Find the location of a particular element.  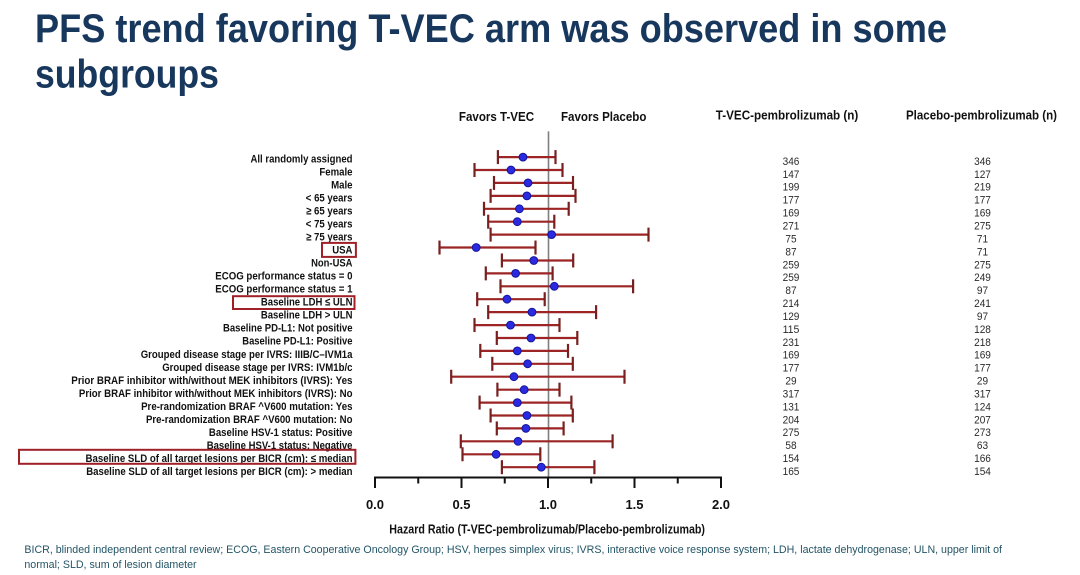

svg-text: 166 is located at coordinates (982, 459).